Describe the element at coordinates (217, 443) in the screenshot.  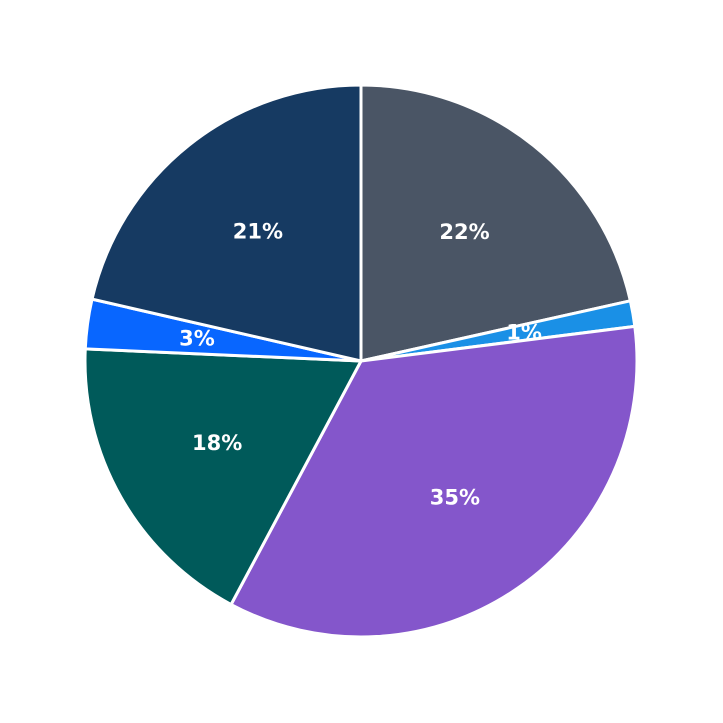
I see `slice-label-3: 18%` at that location.